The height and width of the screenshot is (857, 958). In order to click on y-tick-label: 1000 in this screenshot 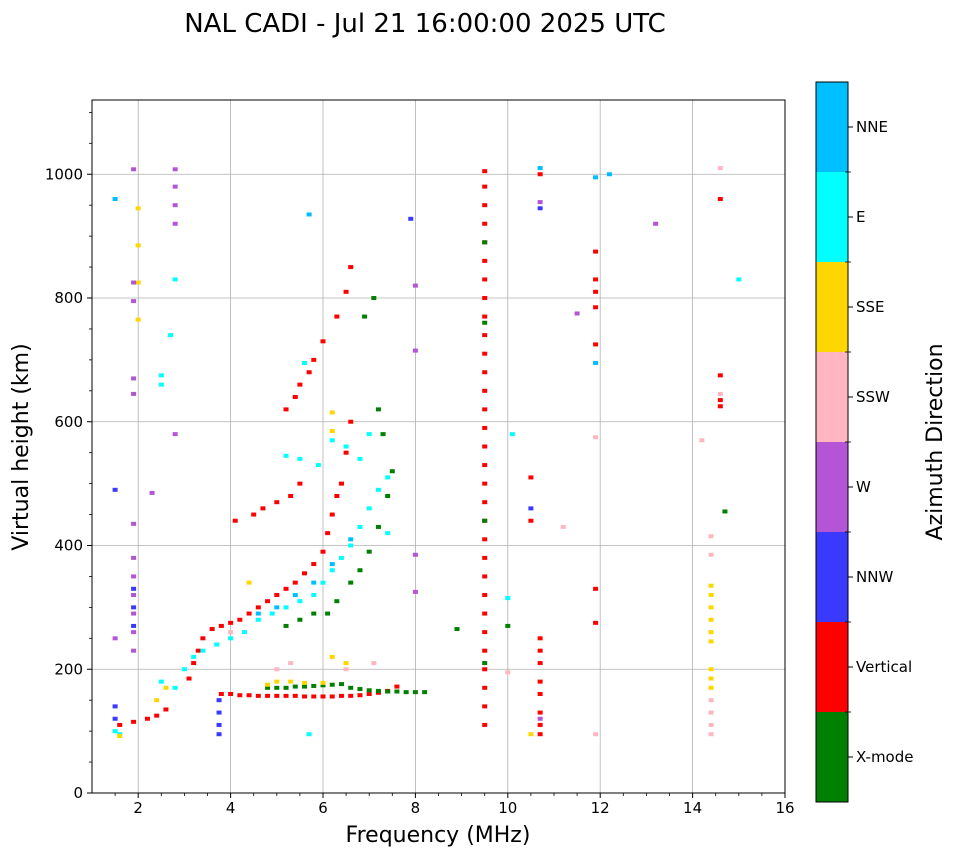, I will do `click(64, 174)`.